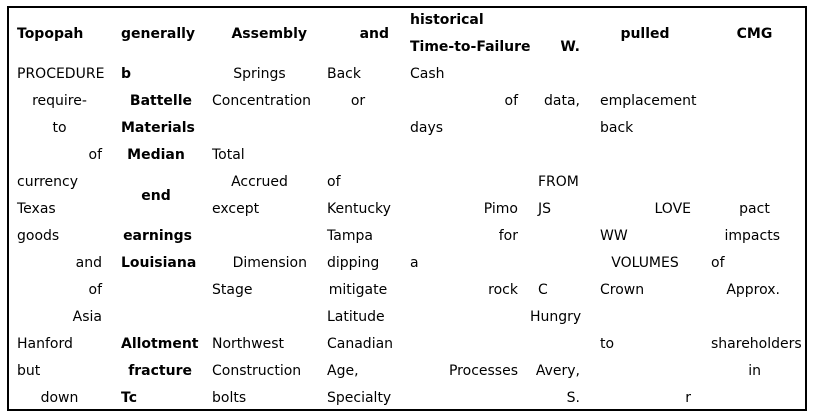 This screenshot has height=419, width=814. Describe the element at coordinates (503, 290) in the screenshot. I see `table-cell: rock` at that location.